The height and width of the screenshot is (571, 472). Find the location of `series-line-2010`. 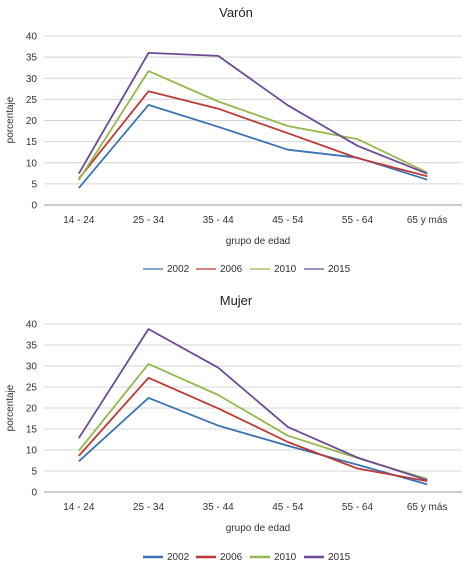

series-line-2010 is located at coordinates (253, 125).